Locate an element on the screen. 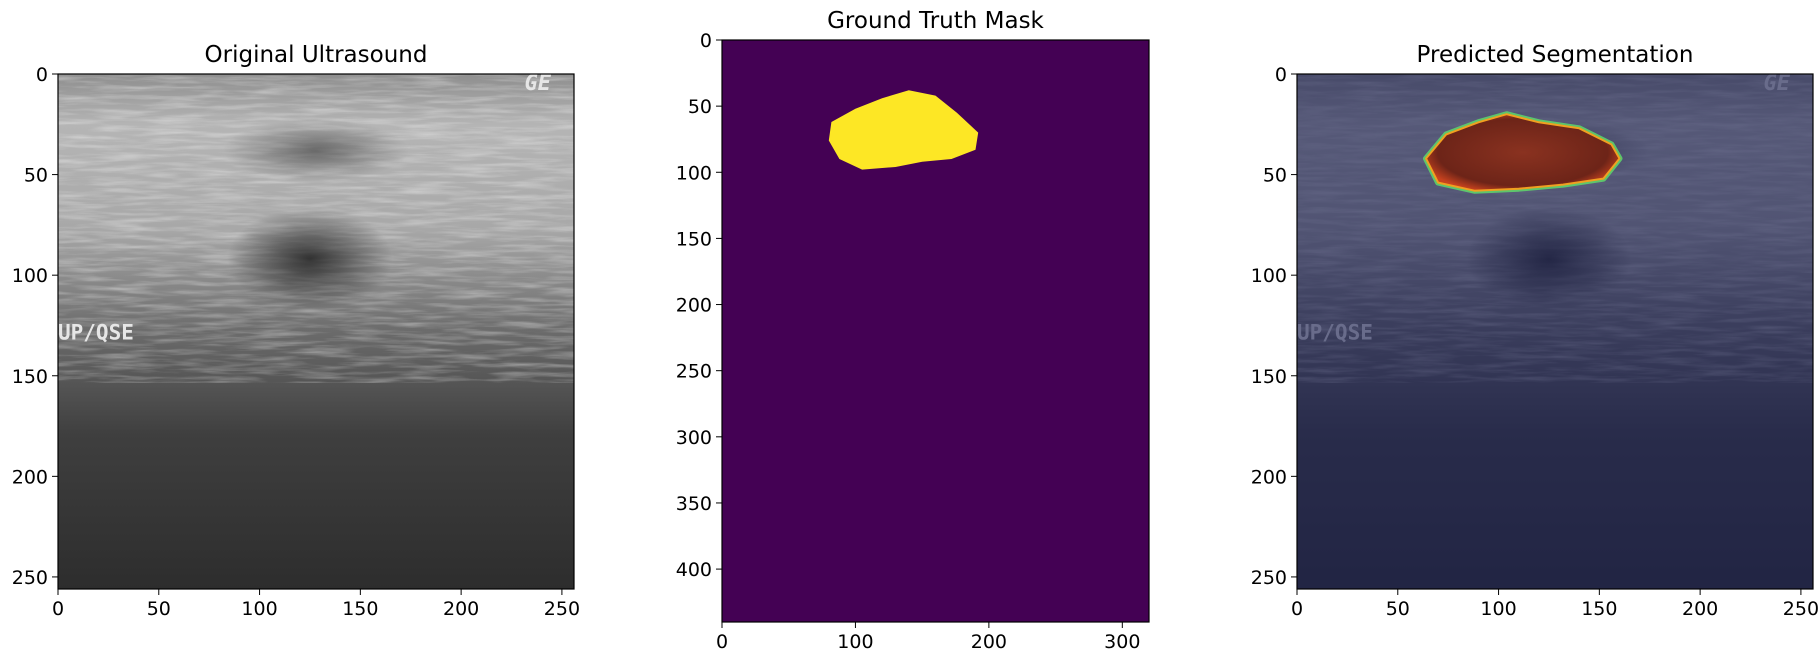 This screenshot has width=1820, height=658. panel-title: Original Ultrasound is located at coordinates (316, 55).